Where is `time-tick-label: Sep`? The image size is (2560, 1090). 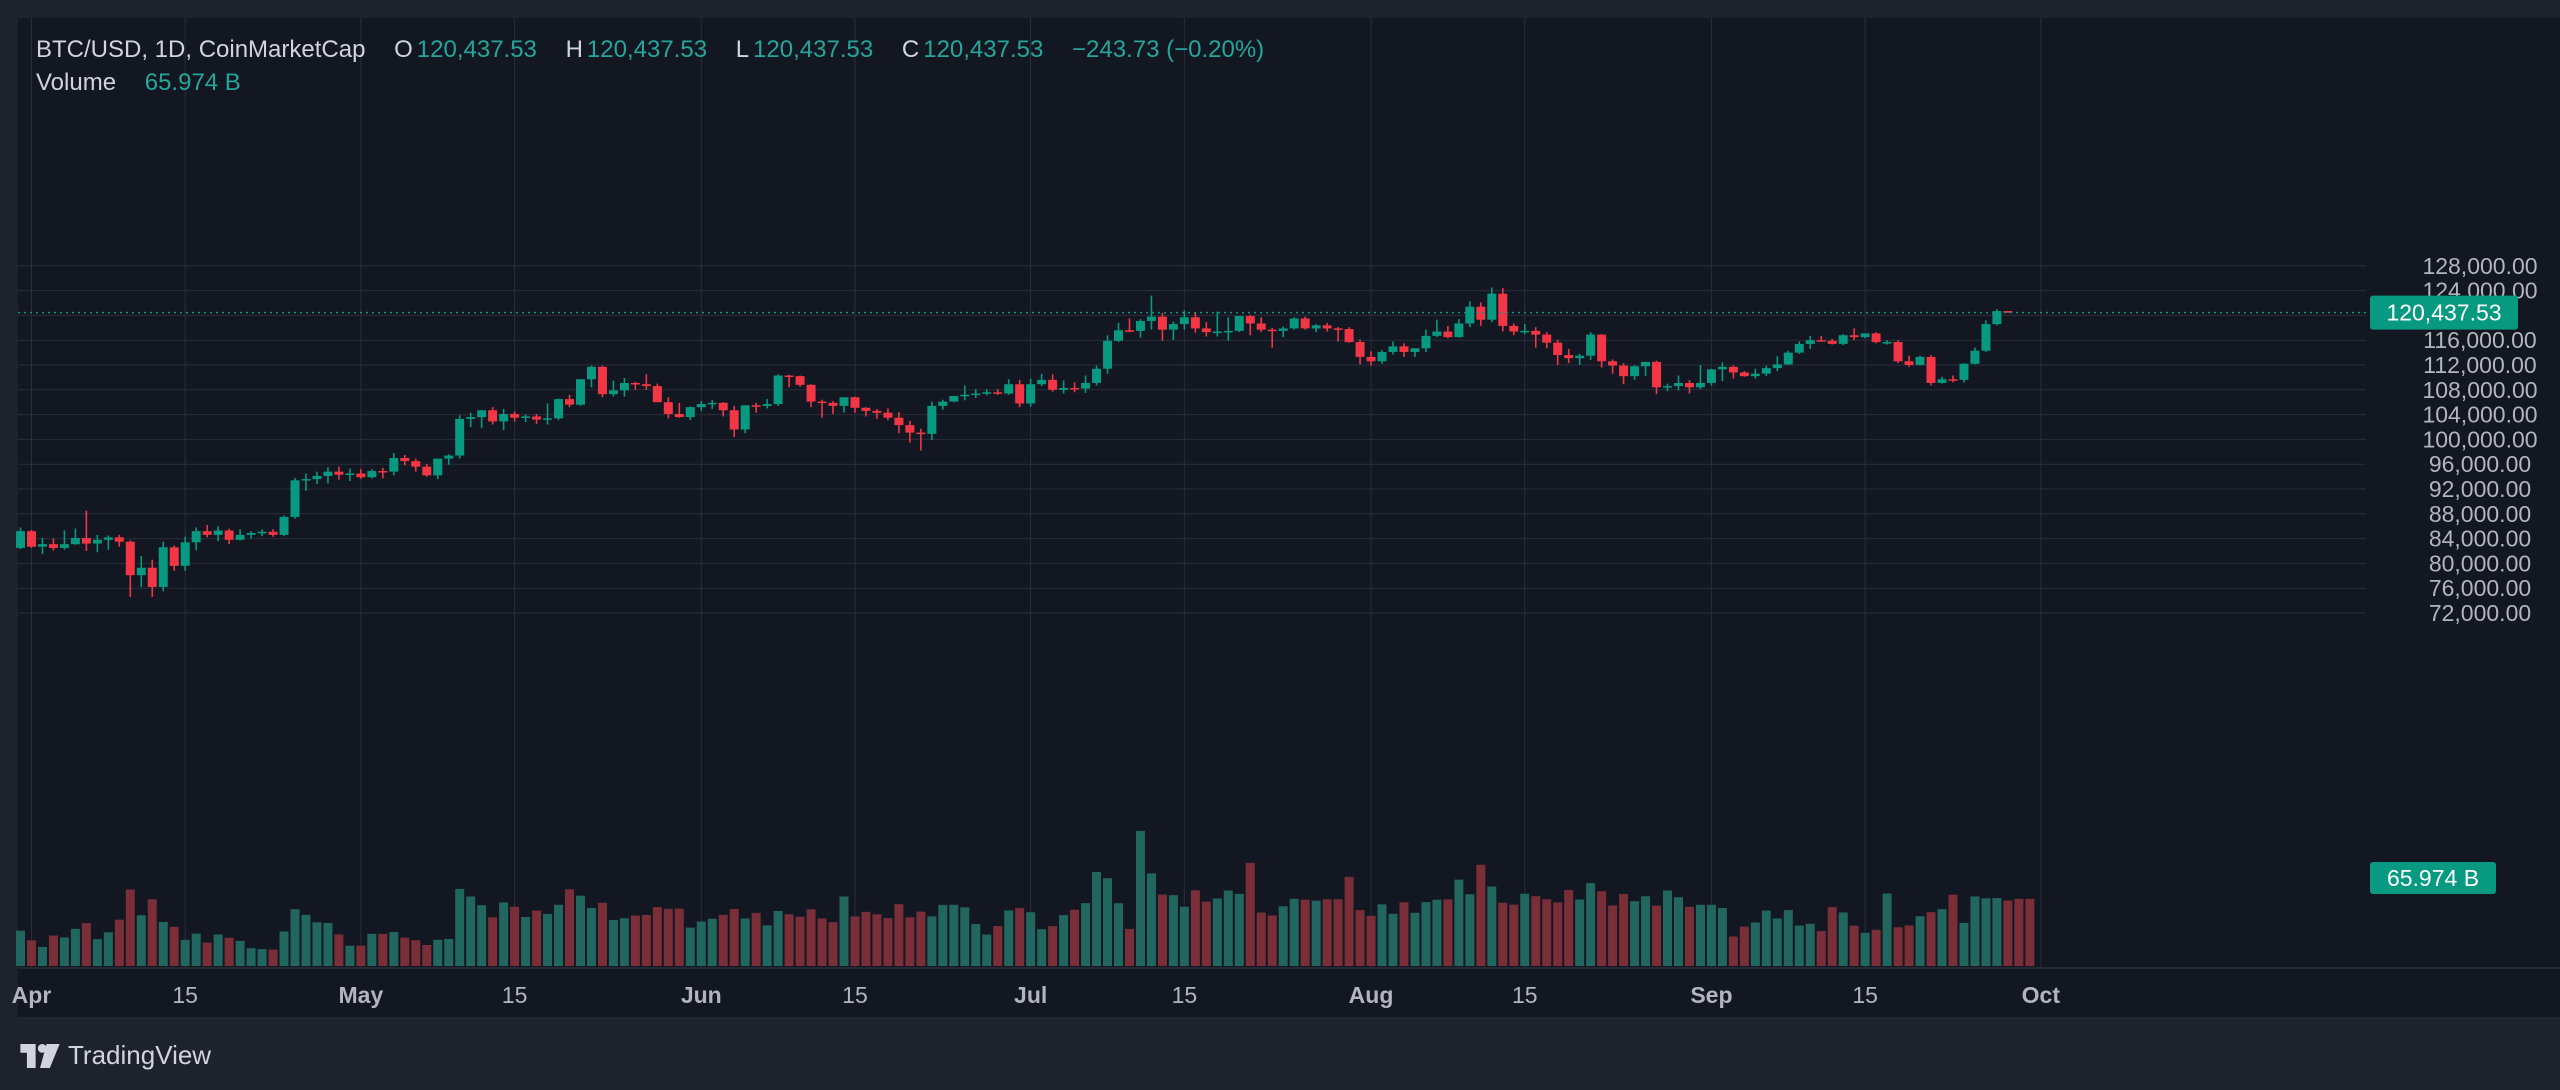
time-tick-label: Sep is located at coordinates (1711, 995).